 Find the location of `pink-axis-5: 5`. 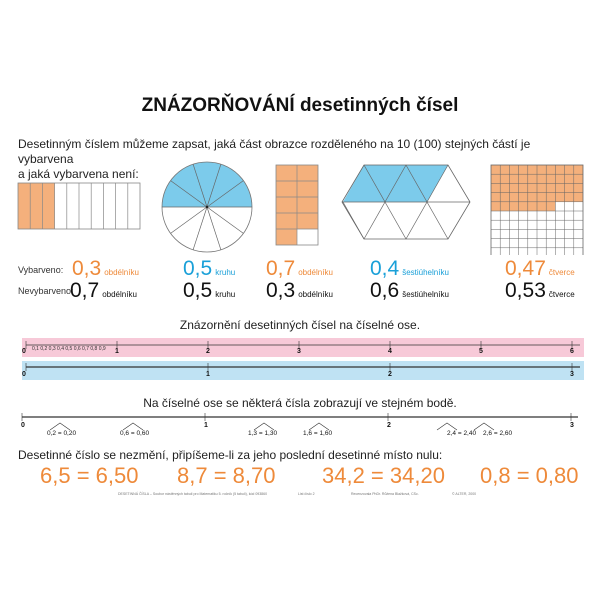

pink-axis-5: 5 is located at coordinates (481, 351).